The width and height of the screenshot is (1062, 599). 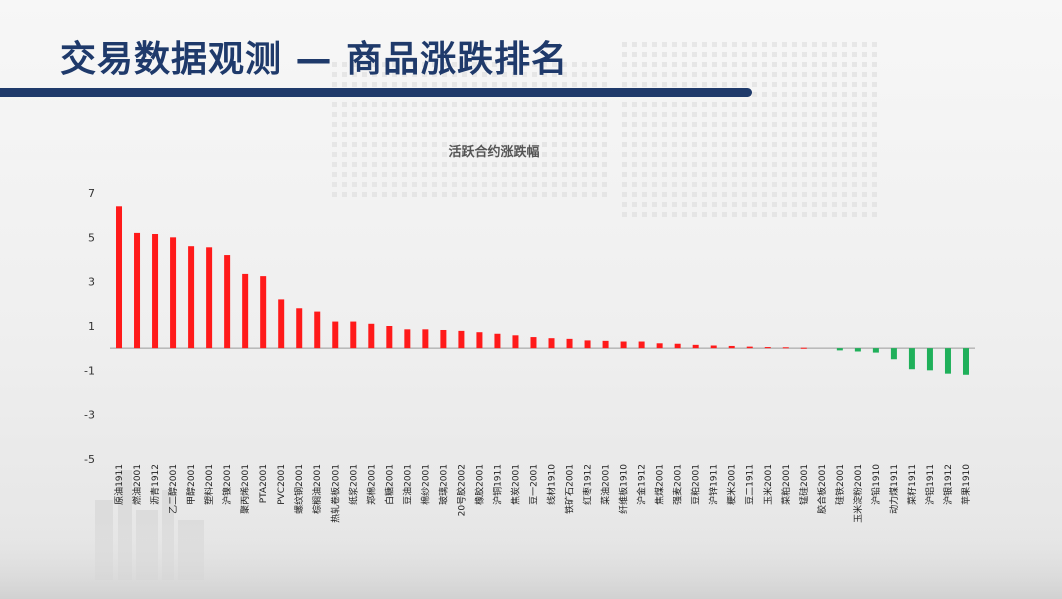 What do you see at coordinates (91, 282) in the screenshot?
I see `y-tick-label: 3` at bounding box center [91, 282].